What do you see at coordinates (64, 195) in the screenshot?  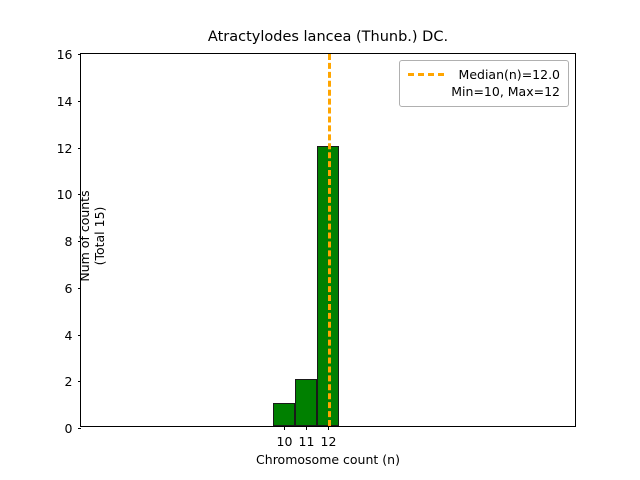 I see `y-tick-label-10: 10` at bounding box center [64, 195].